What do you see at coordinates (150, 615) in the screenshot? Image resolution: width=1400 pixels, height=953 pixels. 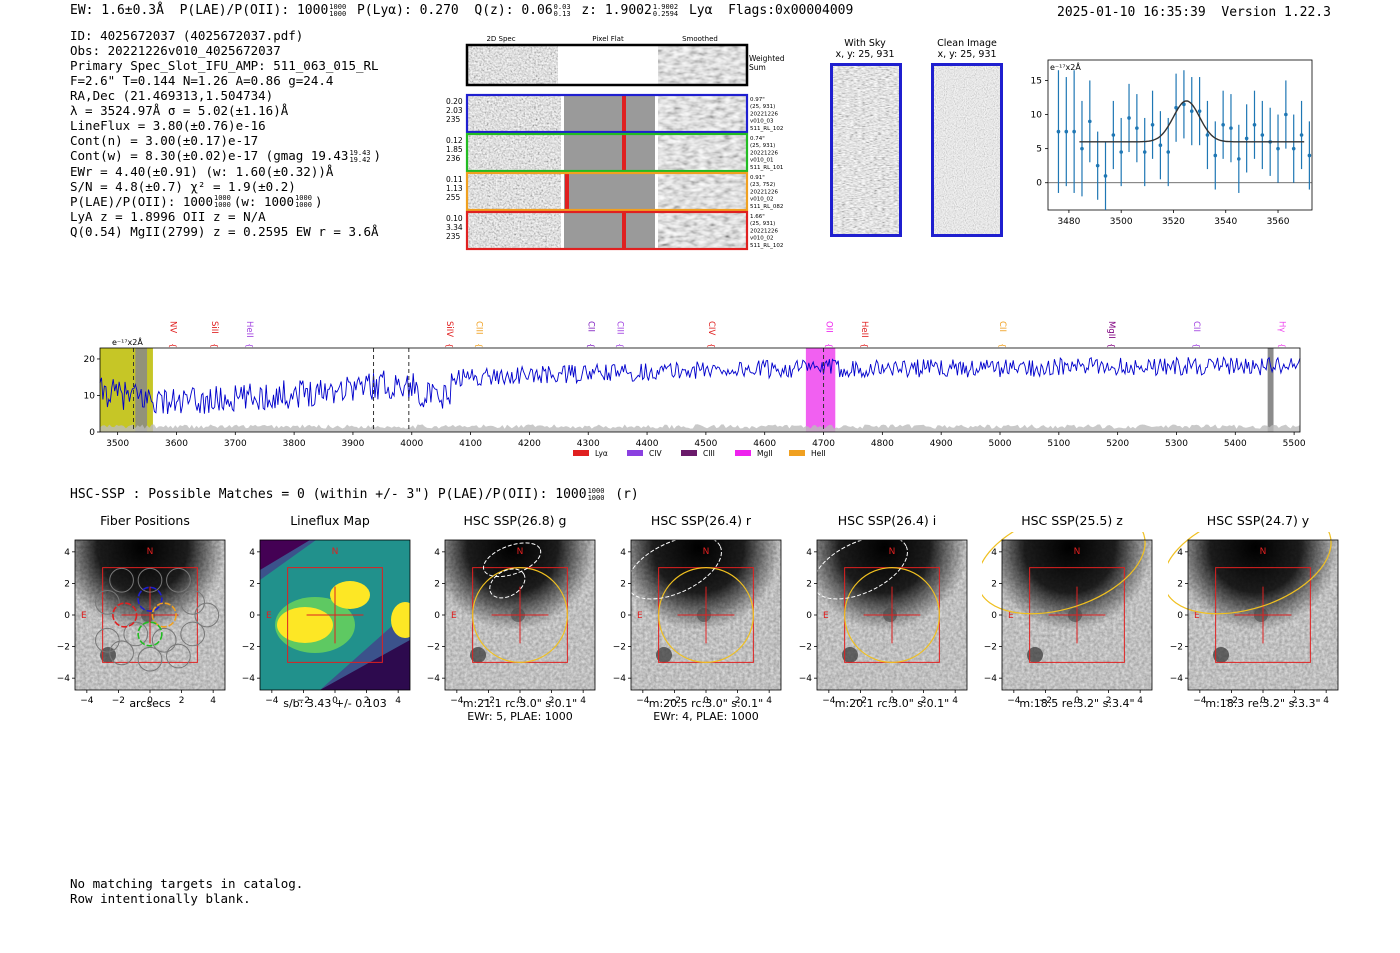 I see `cutout-search-box` at bounding box center [150, 615].